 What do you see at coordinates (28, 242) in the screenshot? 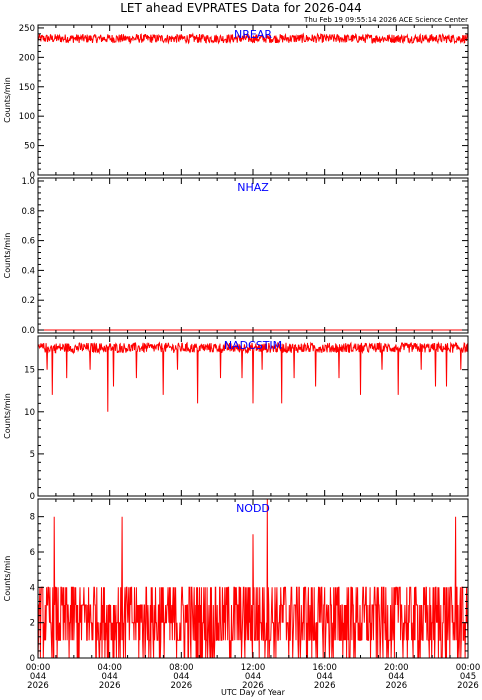
I see `y-tick-label: 0.6` at bounding box center [28, 242].